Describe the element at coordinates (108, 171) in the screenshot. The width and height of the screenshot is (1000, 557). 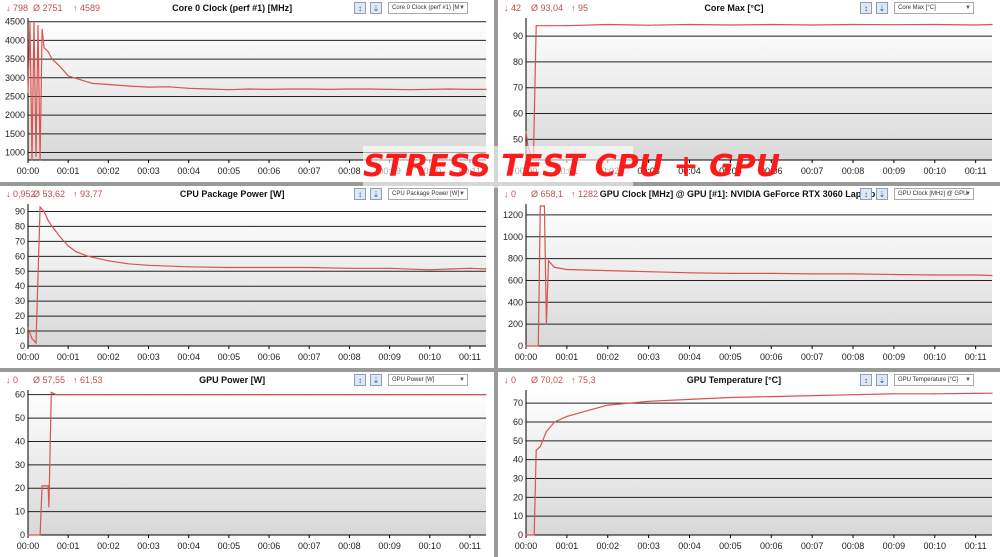
I see `x-tick-label: 00:02` at that location.